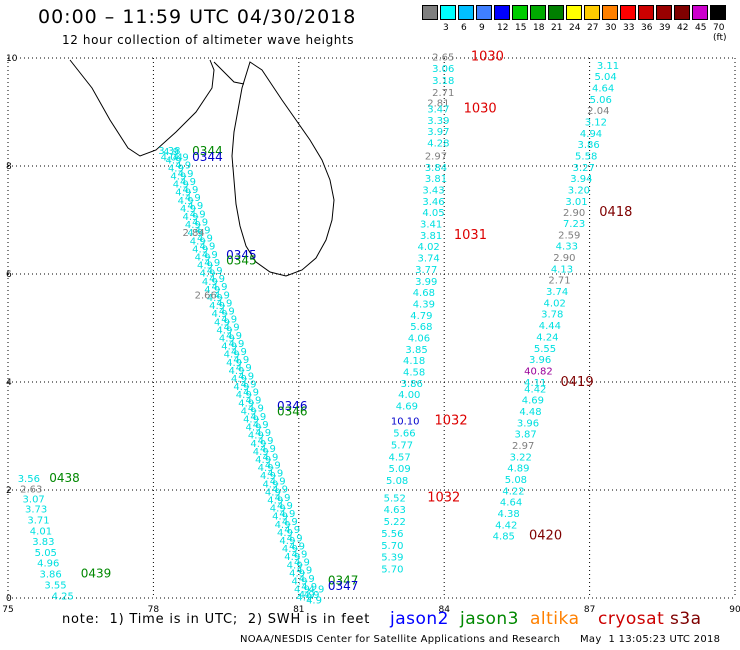 This screenshot has height=650, width=740. What do you see at coordinates (535, 383) in the screenshot?
I see `value-label: 4.11` at bounding box center [535, 383].